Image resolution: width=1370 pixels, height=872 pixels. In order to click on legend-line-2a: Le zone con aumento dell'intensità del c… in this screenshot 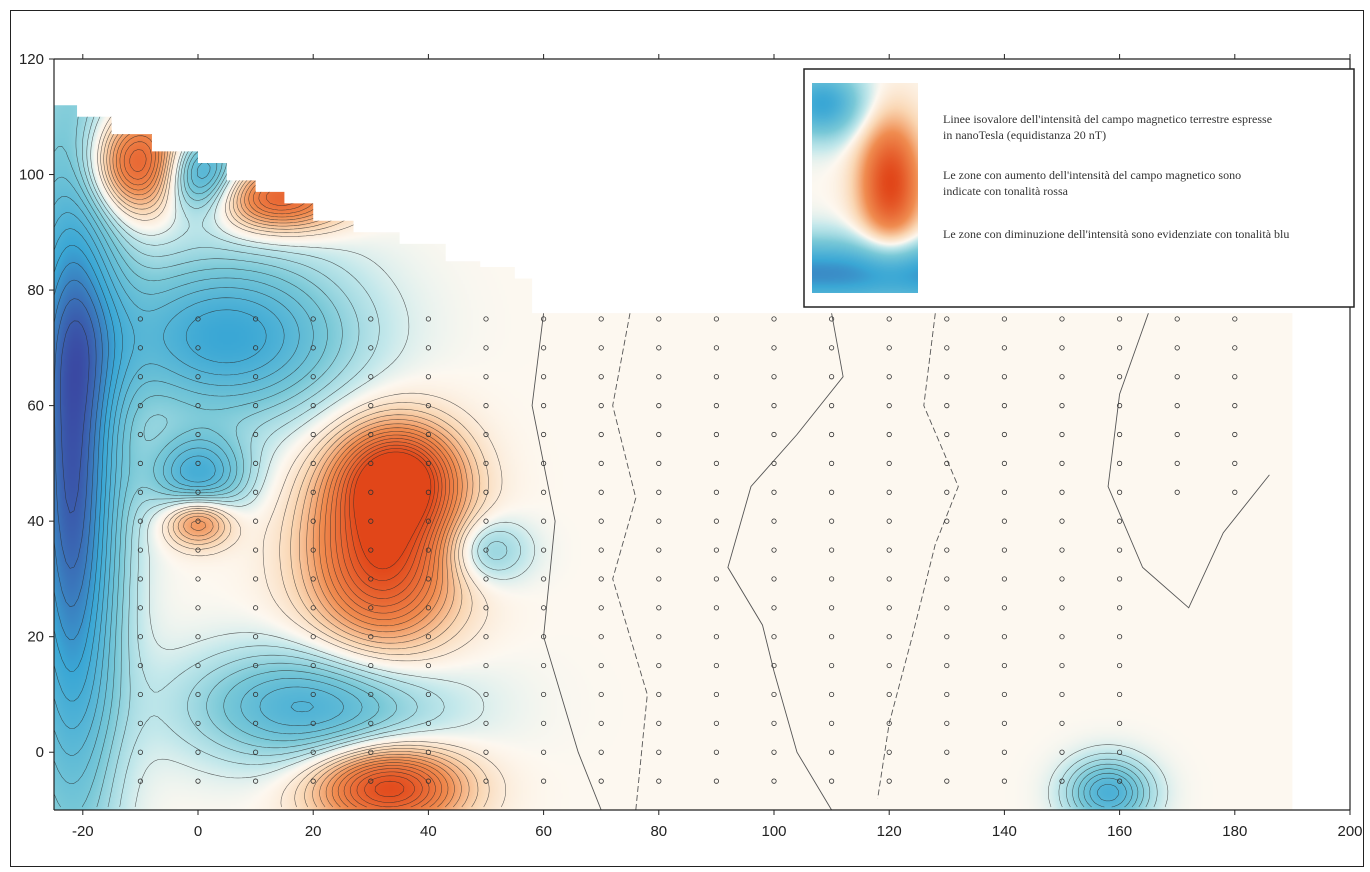, I will do `click(1092, 175)`.